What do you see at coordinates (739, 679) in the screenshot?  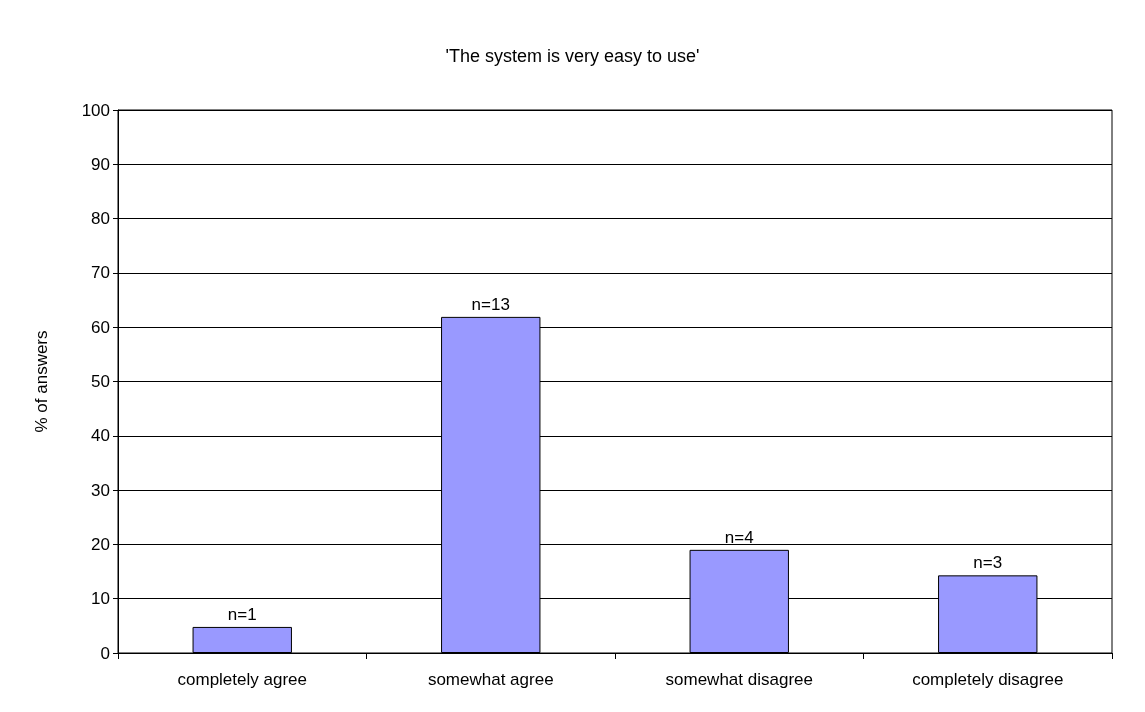 I see `x-tick-label: somewhat disagree` at bounding box center [739, 679].